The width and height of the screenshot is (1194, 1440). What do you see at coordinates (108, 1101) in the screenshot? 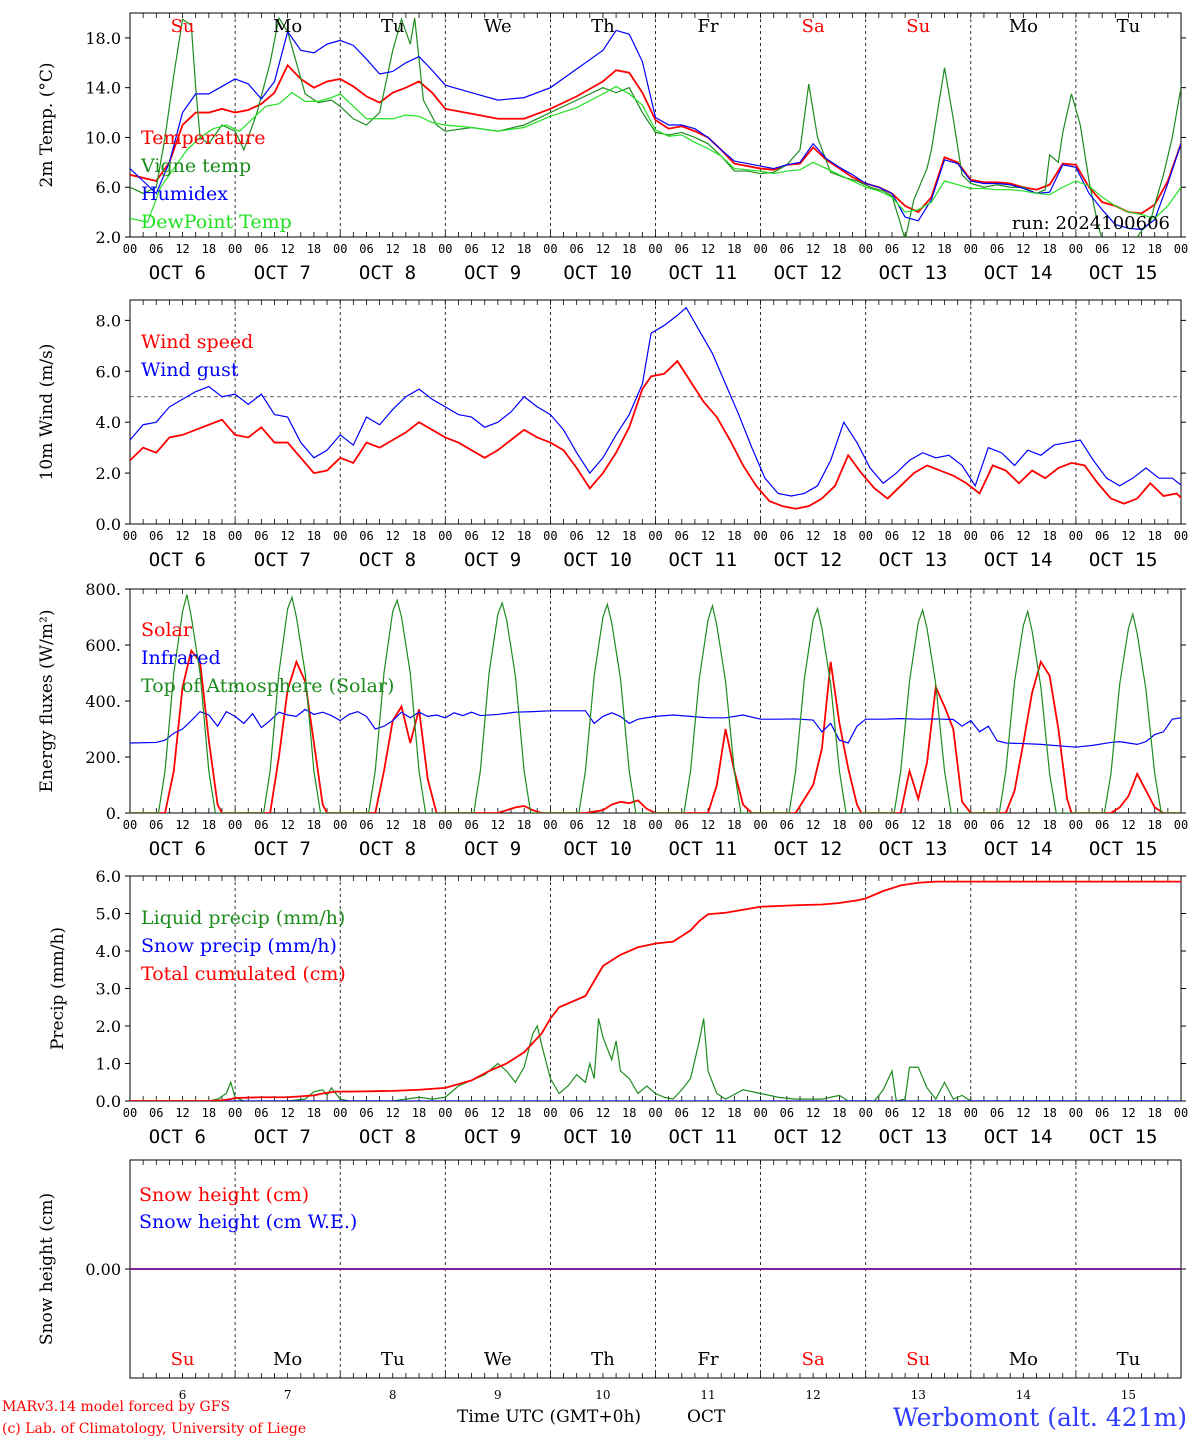
I see `ytick-label: 0.0` at bounding box center [108, 1101].